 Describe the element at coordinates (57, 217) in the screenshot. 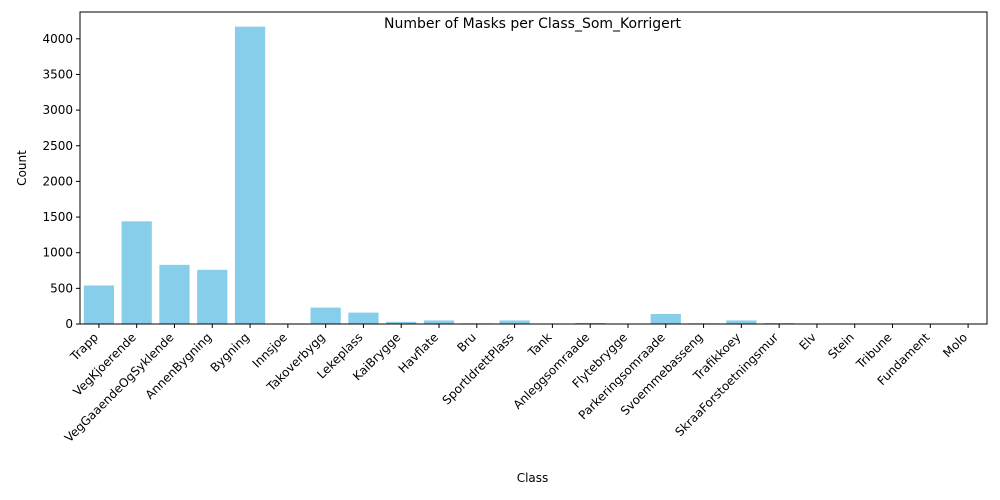

I see `y-tick-label: 1500` at that location.